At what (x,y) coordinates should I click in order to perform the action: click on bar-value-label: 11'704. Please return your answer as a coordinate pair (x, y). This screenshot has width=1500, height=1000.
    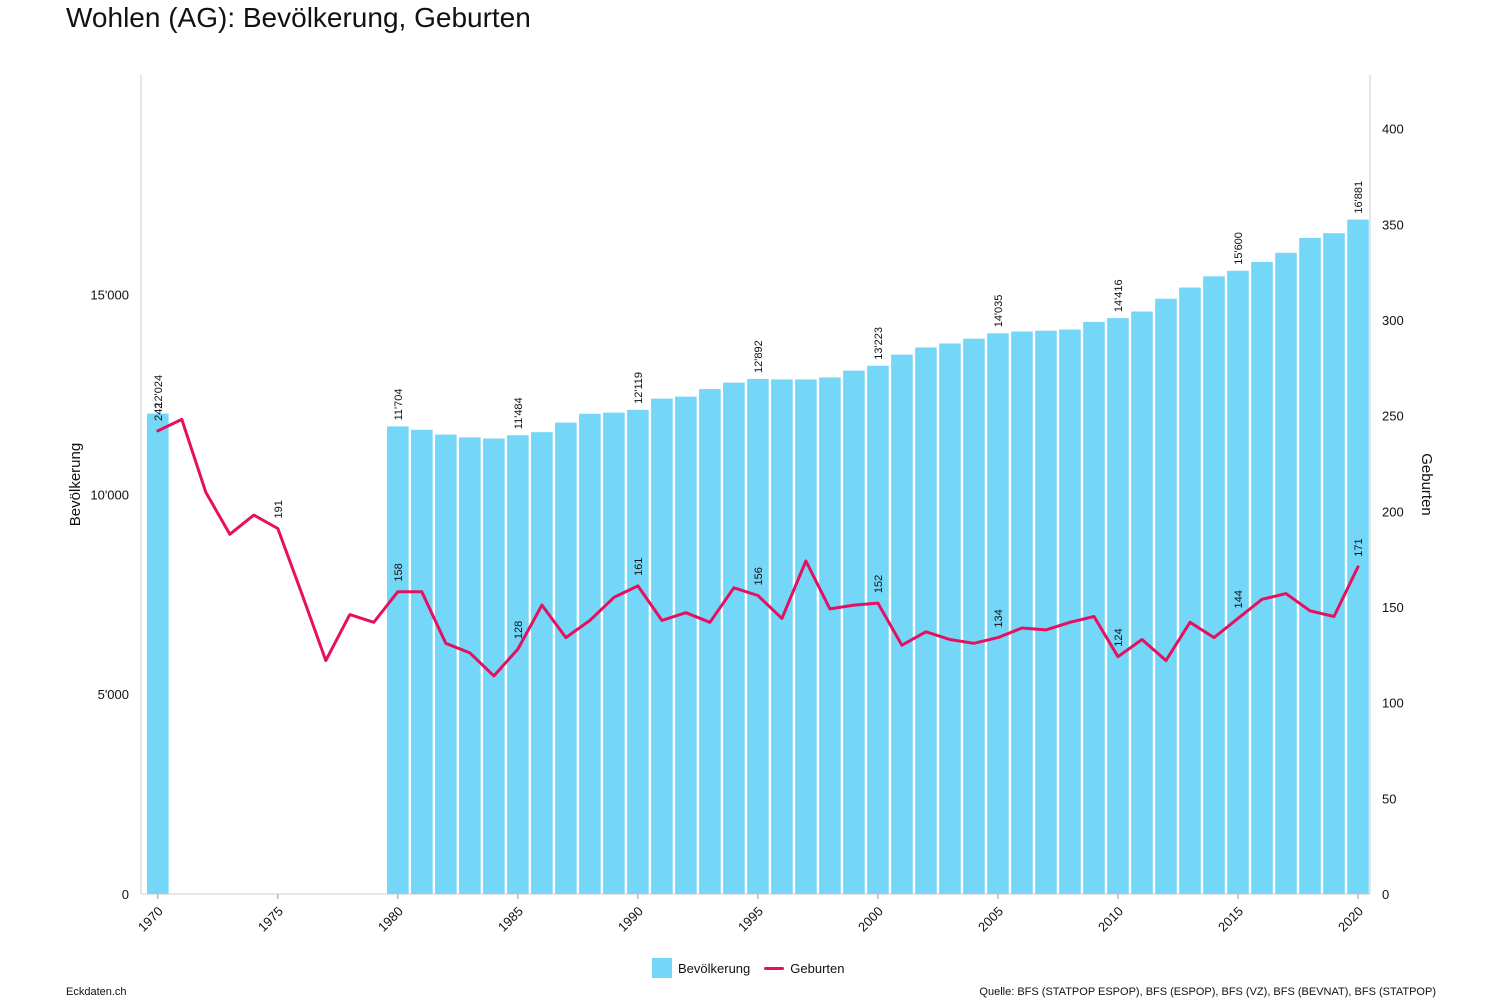
    Looking at the image, I should click on (399, 405).